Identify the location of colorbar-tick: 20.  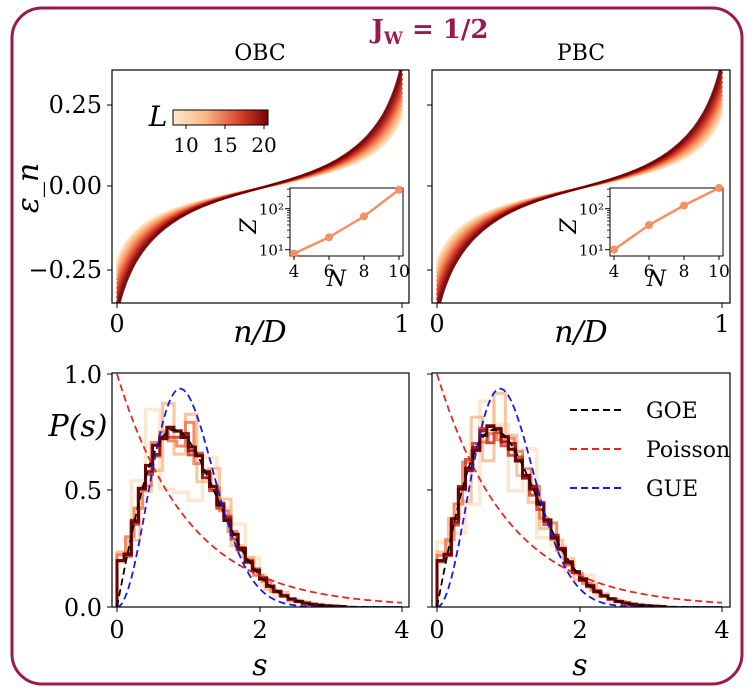
(263, 145).